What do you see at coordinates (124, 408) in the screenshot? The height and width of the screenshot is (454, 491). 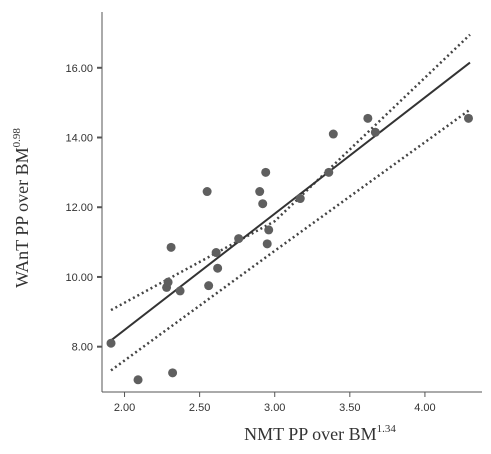 I see `x-tick-label: 2.00` at bounding box center [124, 408].